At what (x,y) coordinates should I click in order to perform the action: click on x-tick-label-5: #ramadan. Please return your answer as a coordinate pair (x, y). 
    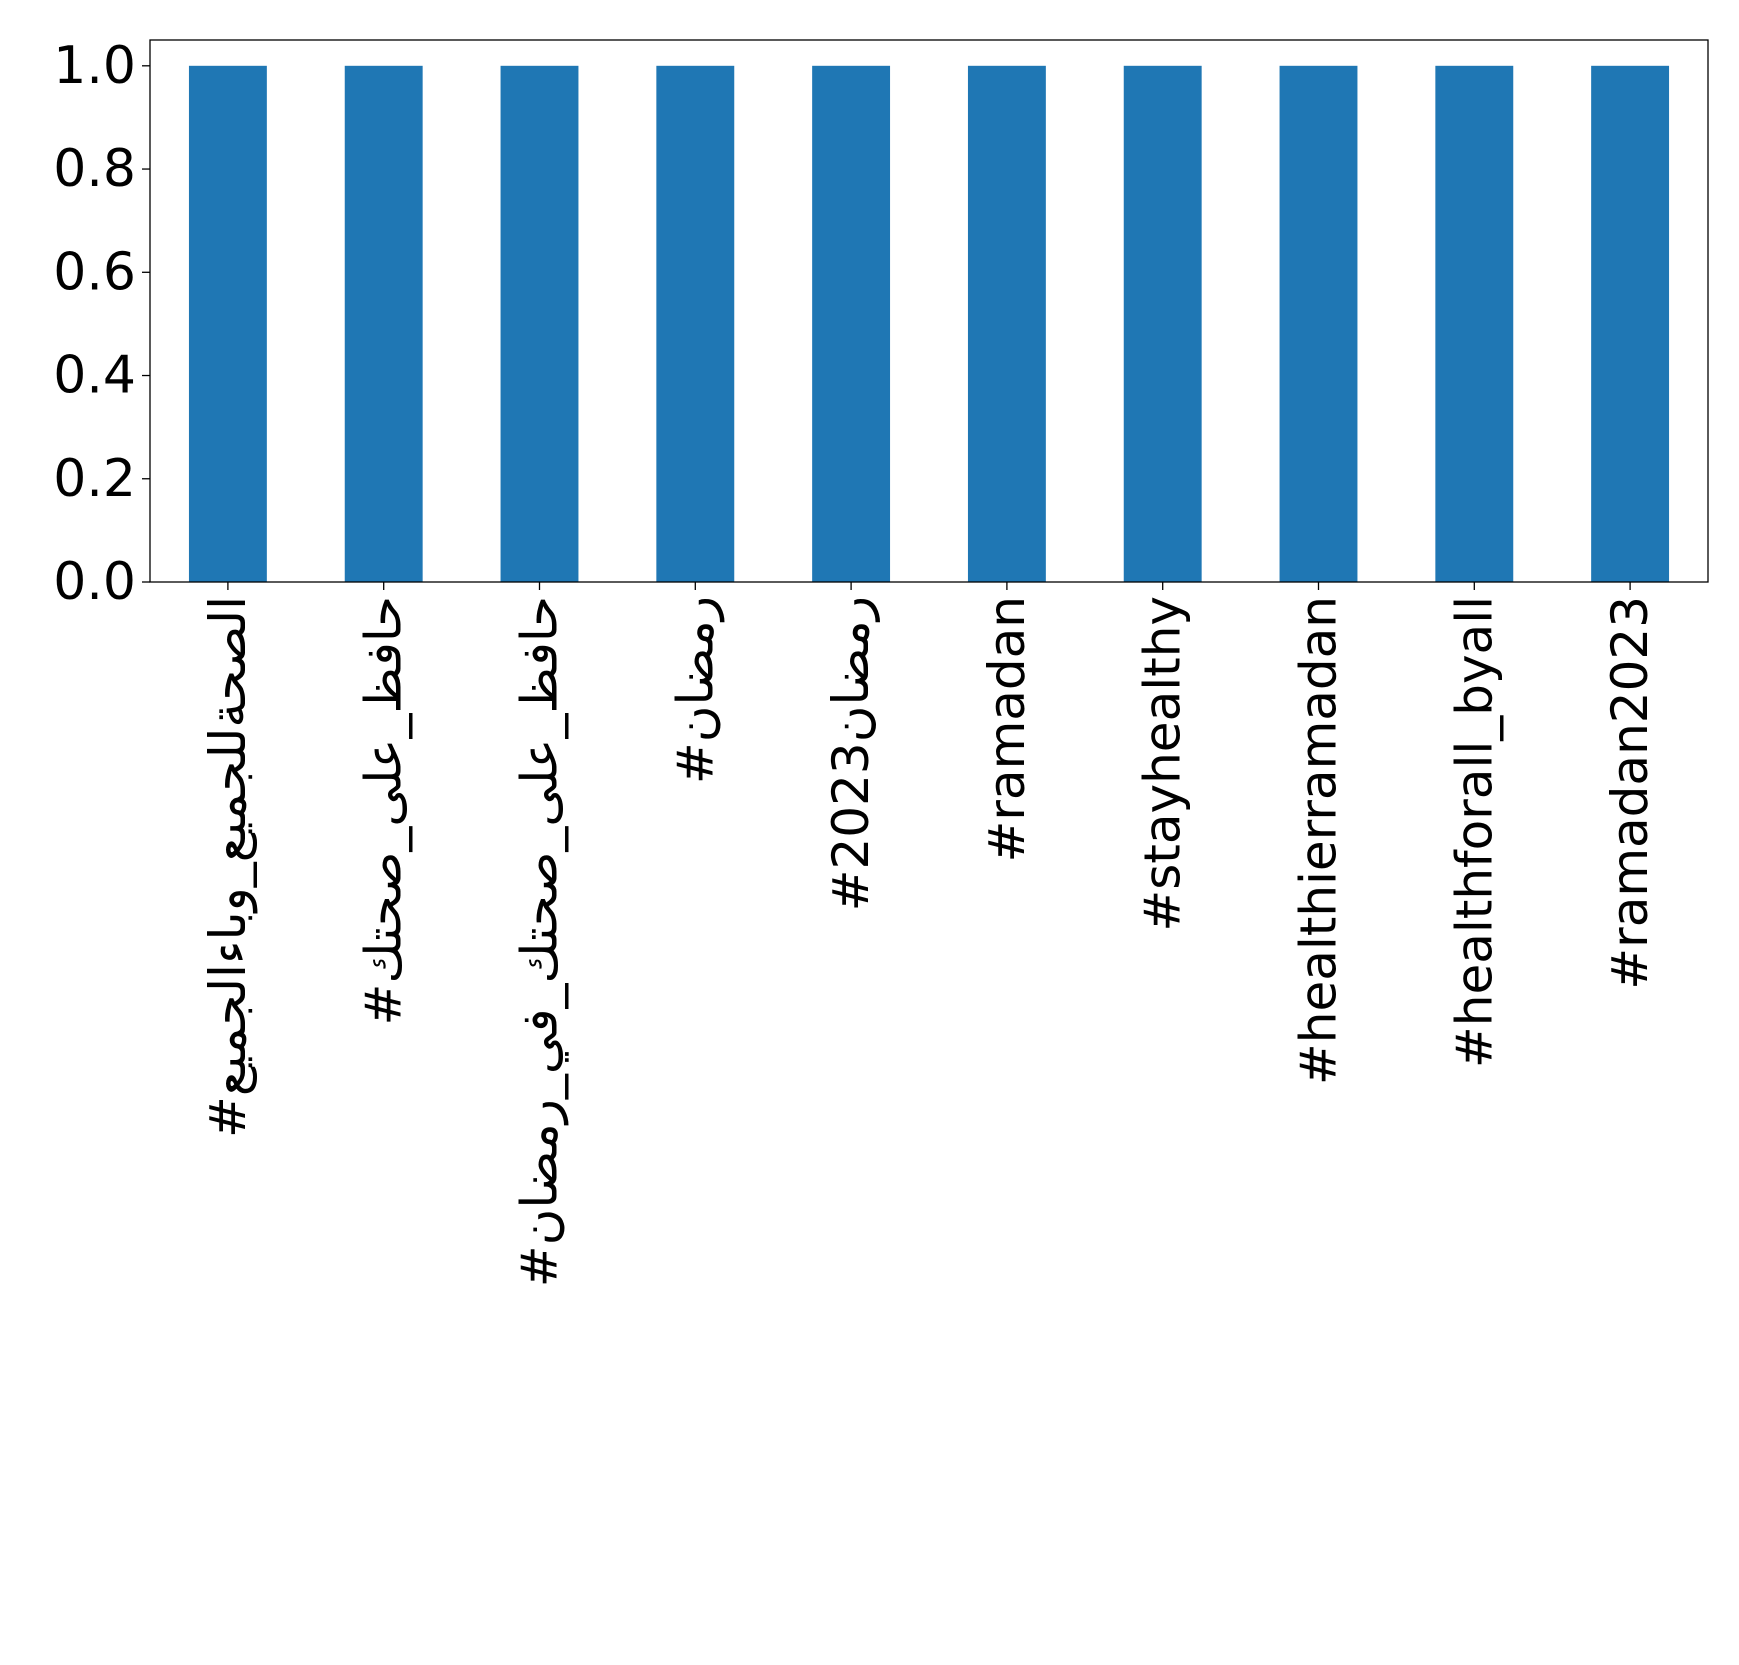
    Looking at the image, I should click on (1007, 729).